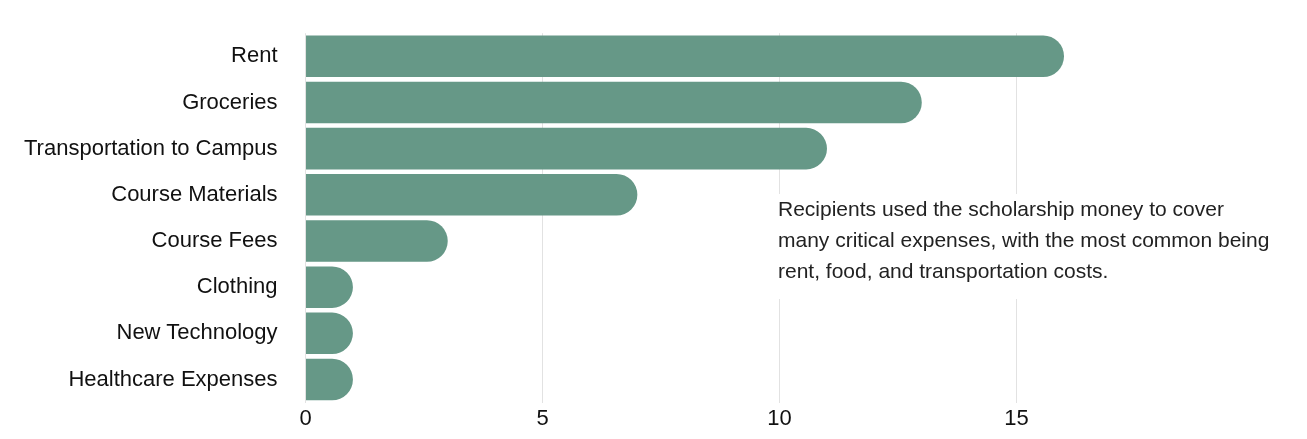 This screenshot has height=439, width=1307. I want to click on y-tick-label: Groceries, so click(230, 101).